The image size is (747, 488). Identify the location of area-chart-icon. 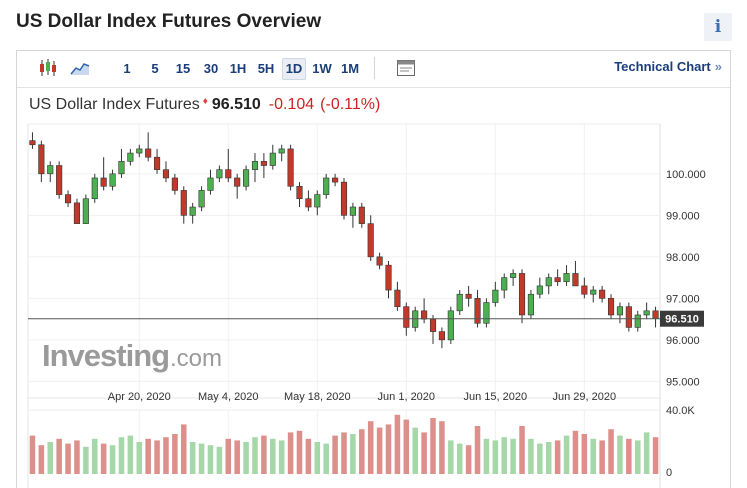
(80, 68).